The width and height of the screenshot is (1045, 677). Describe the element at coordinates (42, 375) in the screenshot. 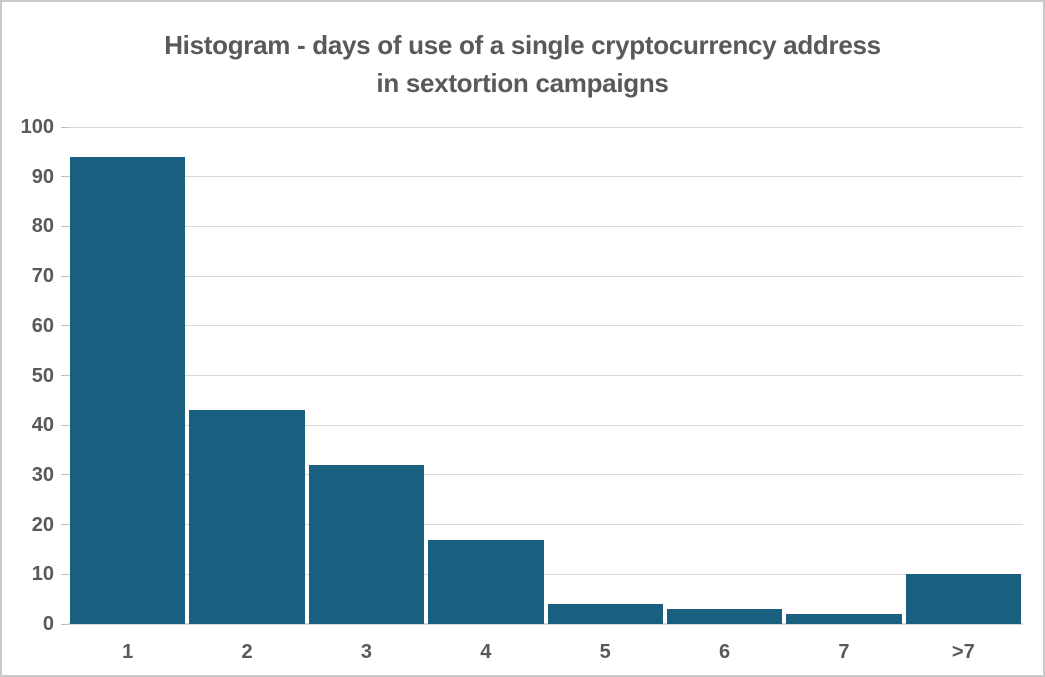

I see `y-axis-label: 50` at that location.